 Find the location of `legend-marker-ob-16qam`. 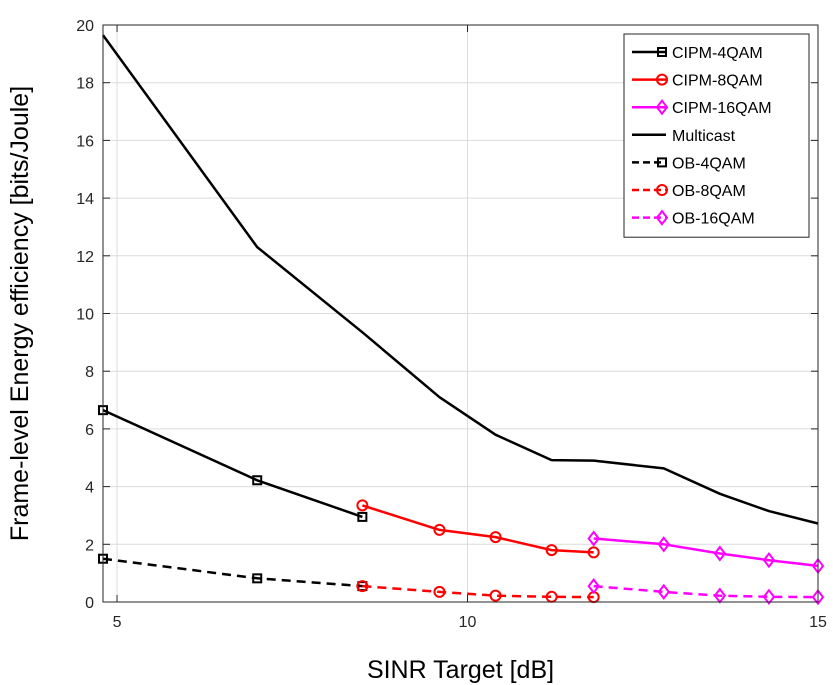

legend-marker-ob-16qam is located at coordinates (662, 217).